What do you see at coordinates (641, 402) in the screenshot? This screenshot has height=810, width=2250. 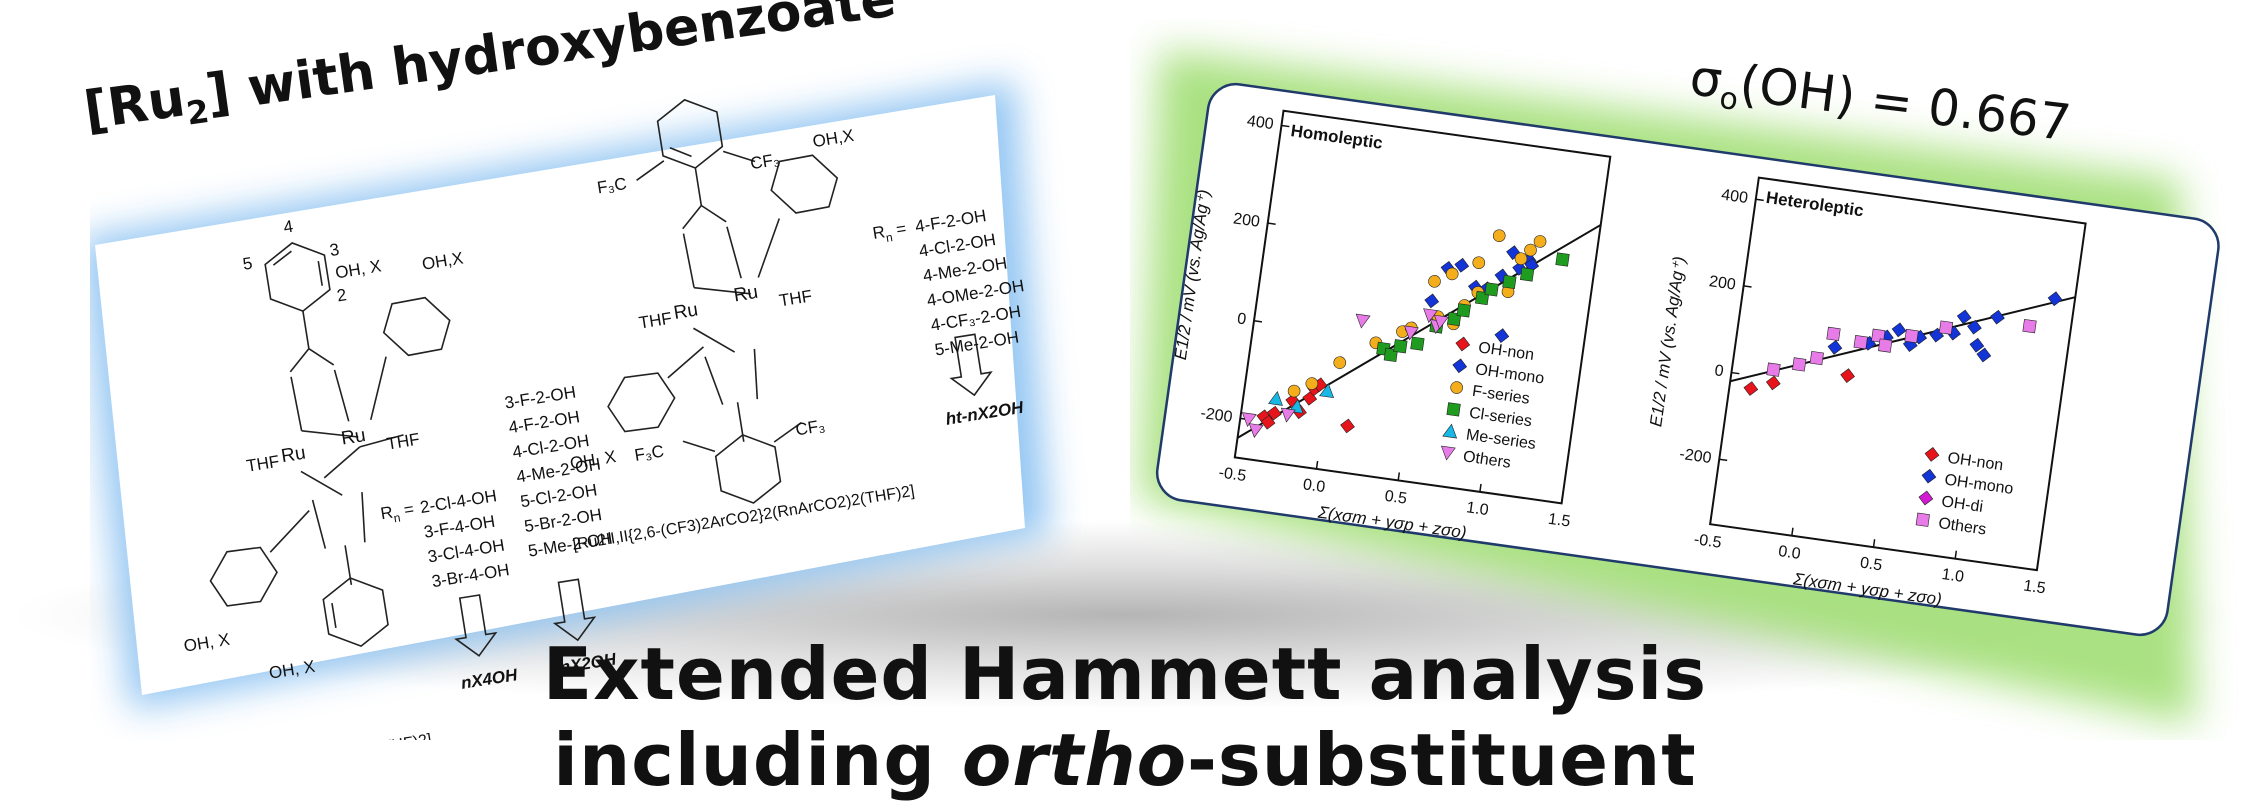 I see `oh-benzene-ring-left` at bounding box center [641, 402].